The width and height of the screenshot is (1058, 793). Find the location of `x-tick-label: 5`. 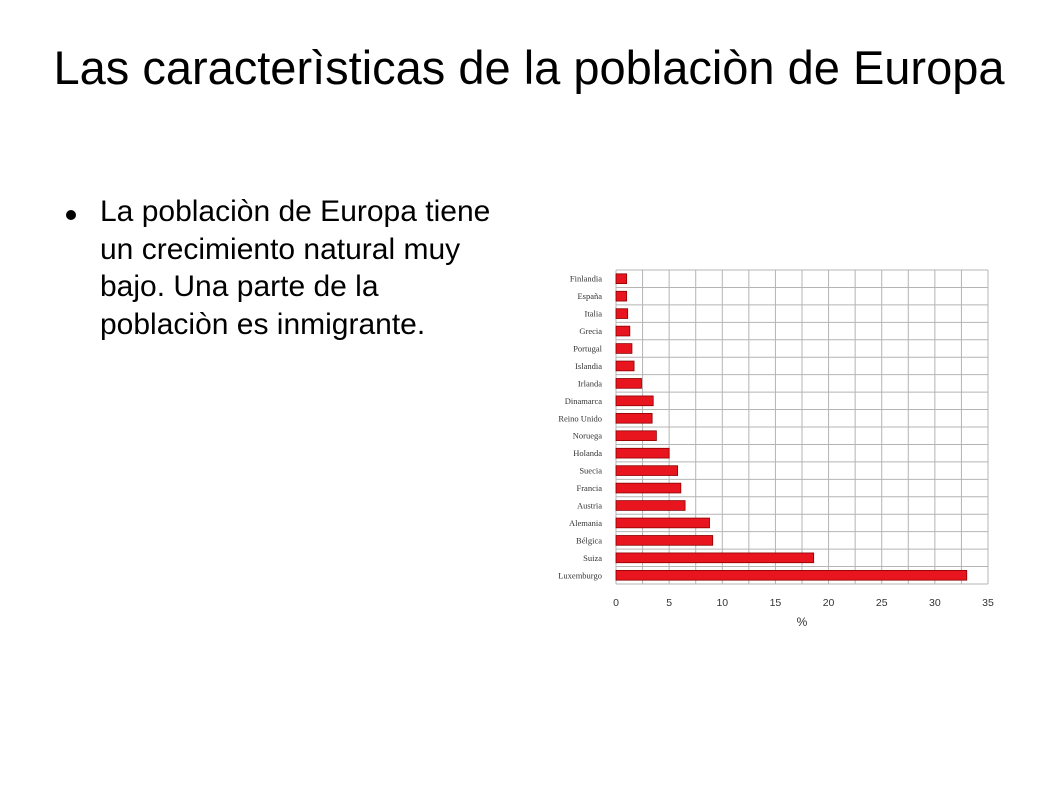

x-tick-label: 5 is located at coordinates (669, 603).